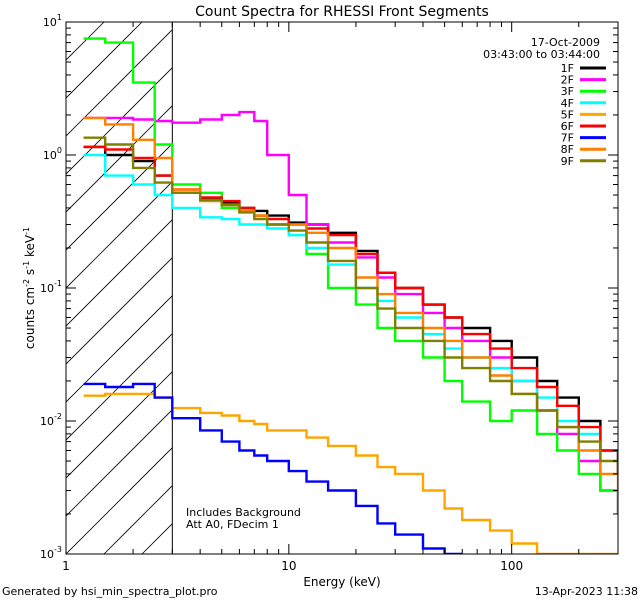 This screenshot has width=640, height=600. Describe the element at coordinates (110, 591) in the screenshot. I see `footer-generated-by: Generated by hsi_min_spectra_plot.pro` at that location.